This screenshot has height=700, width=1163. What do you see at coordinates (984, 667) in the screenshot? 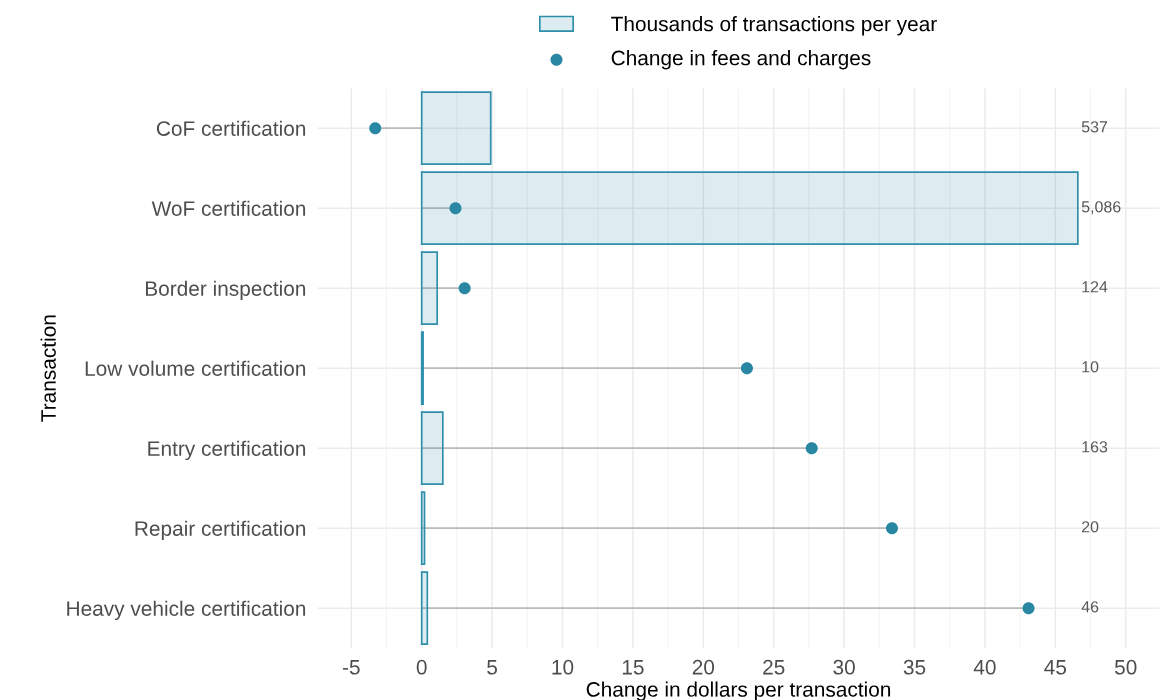
I see `x-tick-label: 40` at bounding box center [984, 667].